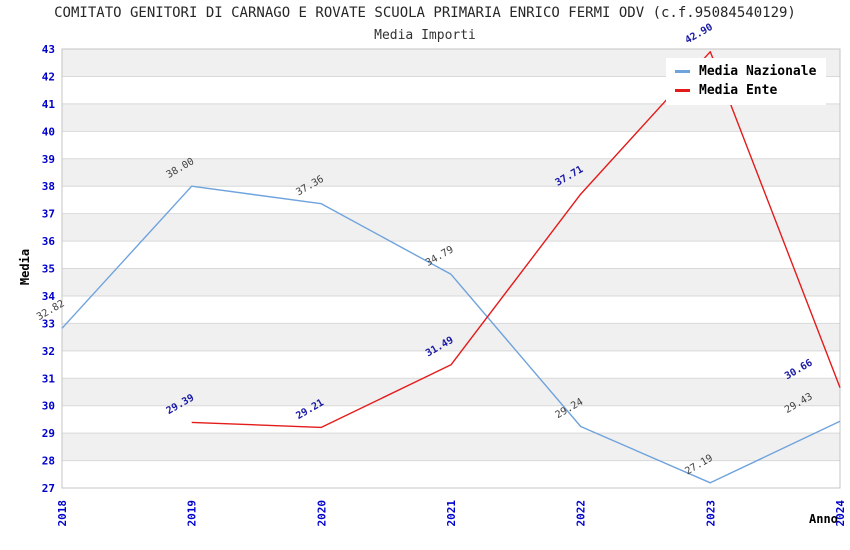  I want to click on x-tick-label: 2023, so click(710, 513).